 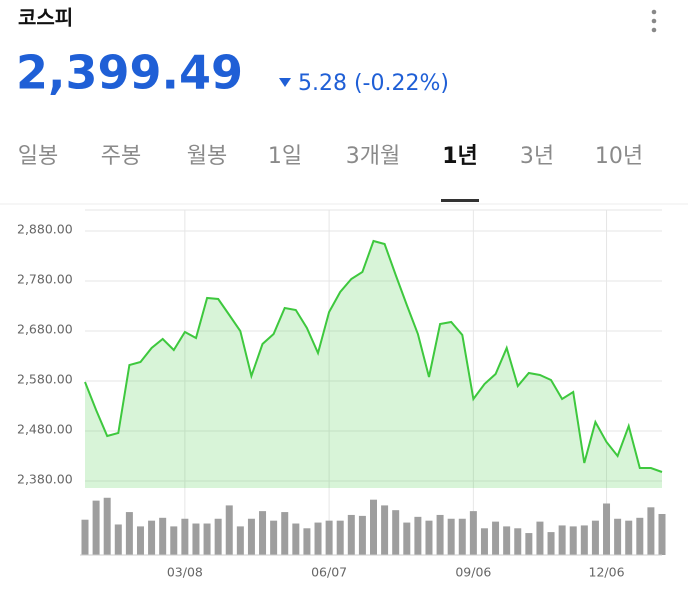 What do you see at coordinates (45, 429) in the screenshot?
I see `y-tick-label: 2,480.00` at bounding box center [45, 429].